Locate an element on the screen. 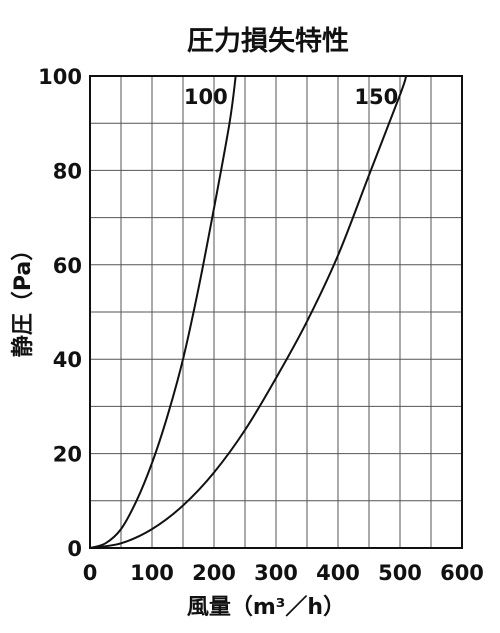 Image resolution: width=500 pixels, height=633 pixels. chart-title: 圧力損失特性 is located at coordinates (268, 41).